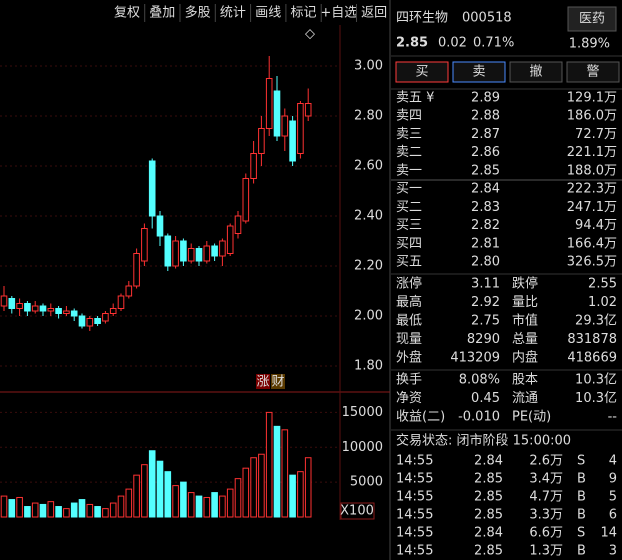 This screenshot has height=560, width=622. I want to click on trade-count: 4, so click(613, 461).